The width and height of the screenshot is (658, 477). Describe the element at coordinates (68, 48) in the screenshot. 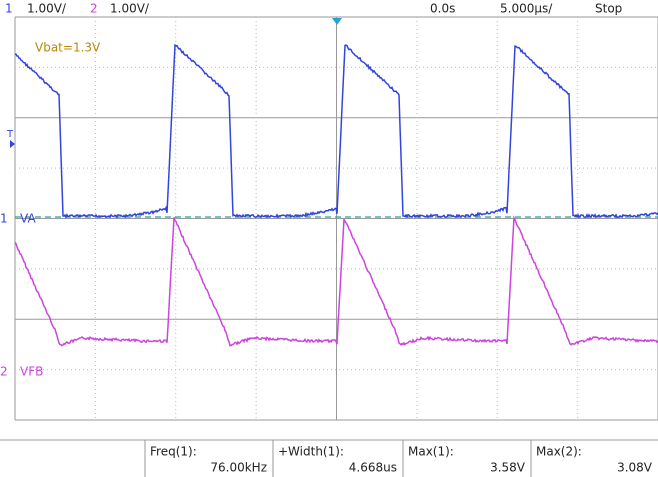

I see `annotation: Vbat=1.3V` at that location.